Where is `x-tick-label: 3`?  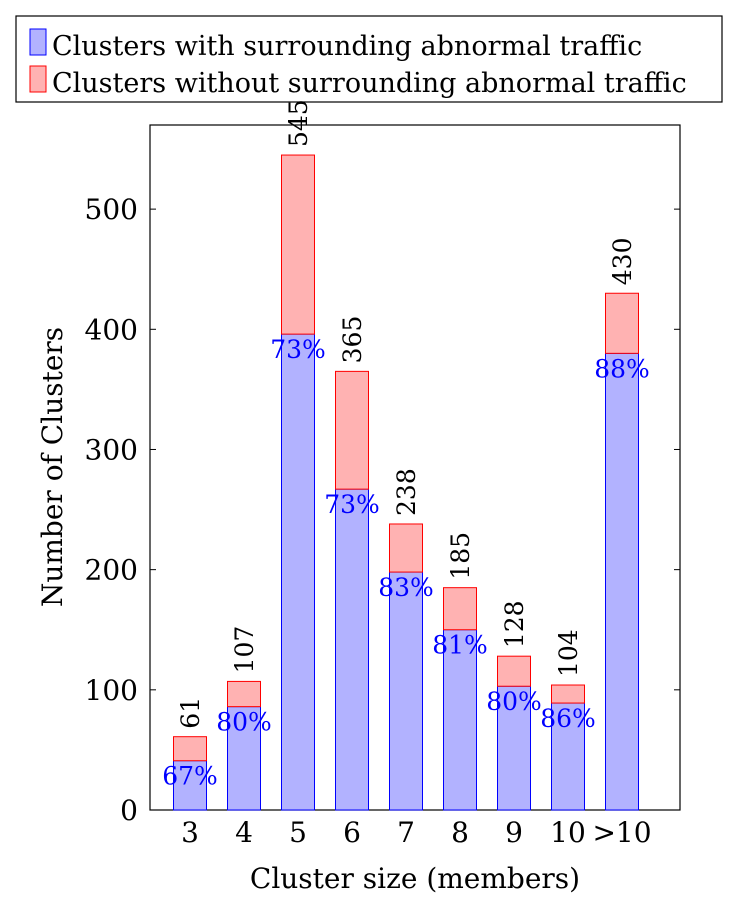
x-tick-label: 3 is located at coordinates (190, 832).